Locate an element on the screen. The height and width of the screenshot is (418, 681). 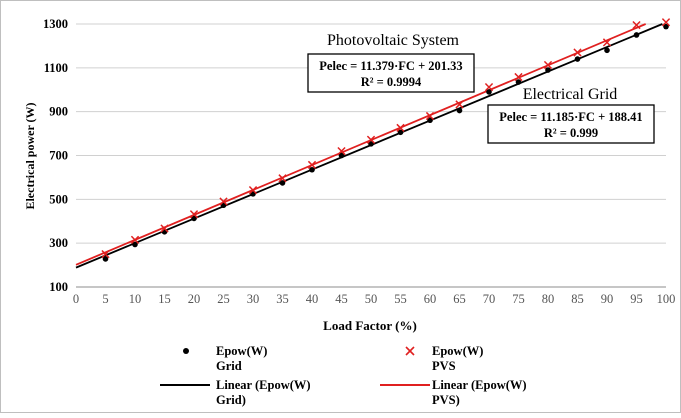
legend-label-line2: PVS) is located at coordinates (446, 400).